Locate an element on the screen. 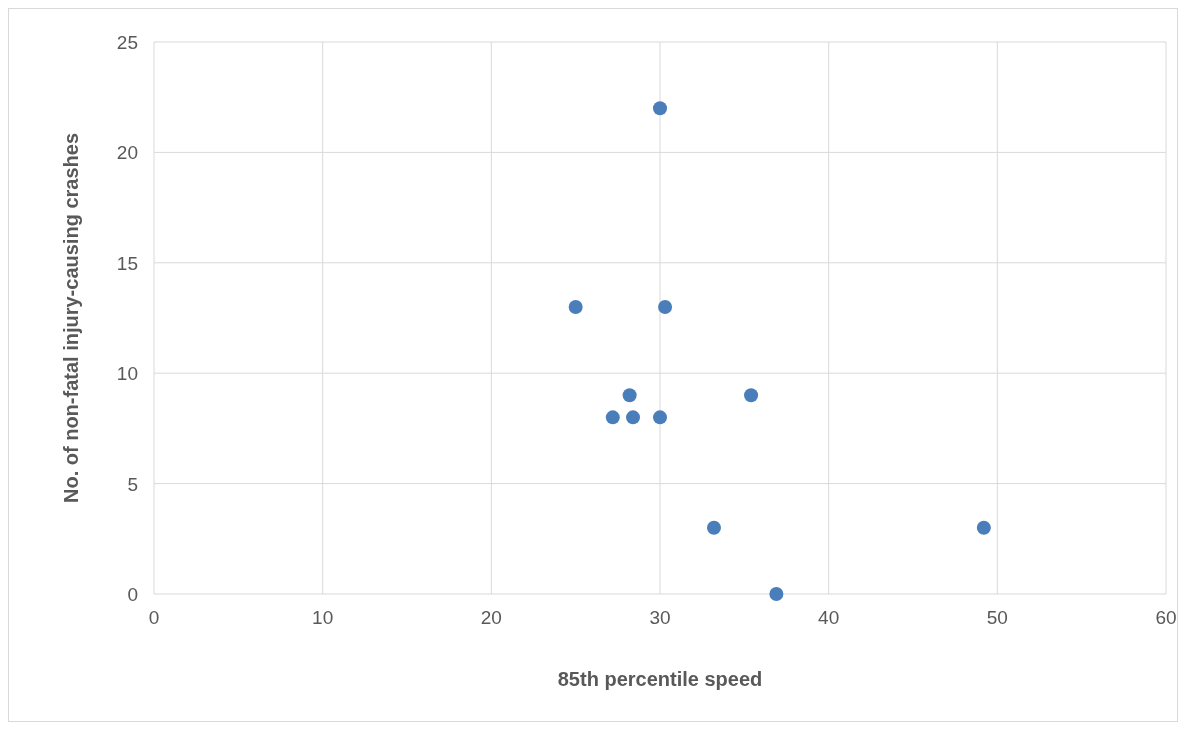 This screenshot has height=730, width=1186. y-tick-label: 25 is located at coordinates (127, 42).